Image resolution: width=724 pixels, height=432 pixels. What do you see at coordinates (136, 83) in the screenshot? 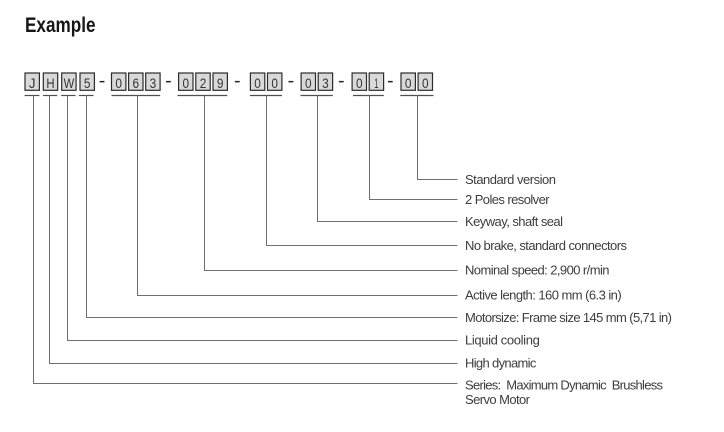
I see `svg-text: 6` at bounding box center [136, 83].